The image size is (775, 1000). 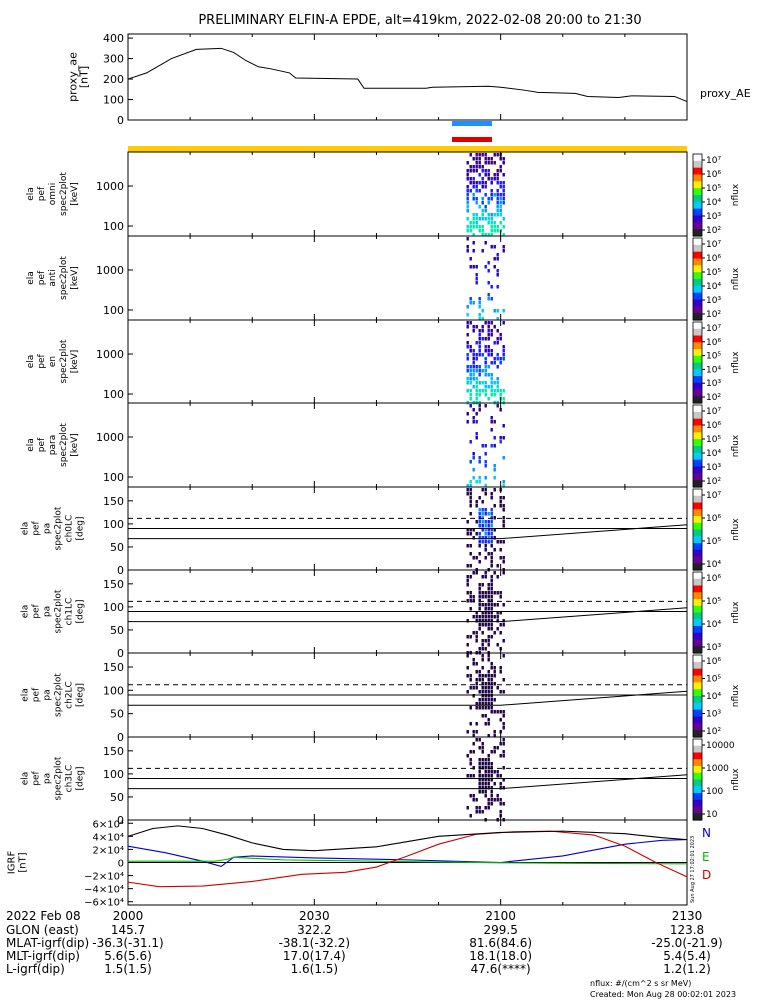 What do you see at coordinates (697, 248) in the screenshot?
I see `spec-colorbar-1-color-step` at bounding box center [697, 248].